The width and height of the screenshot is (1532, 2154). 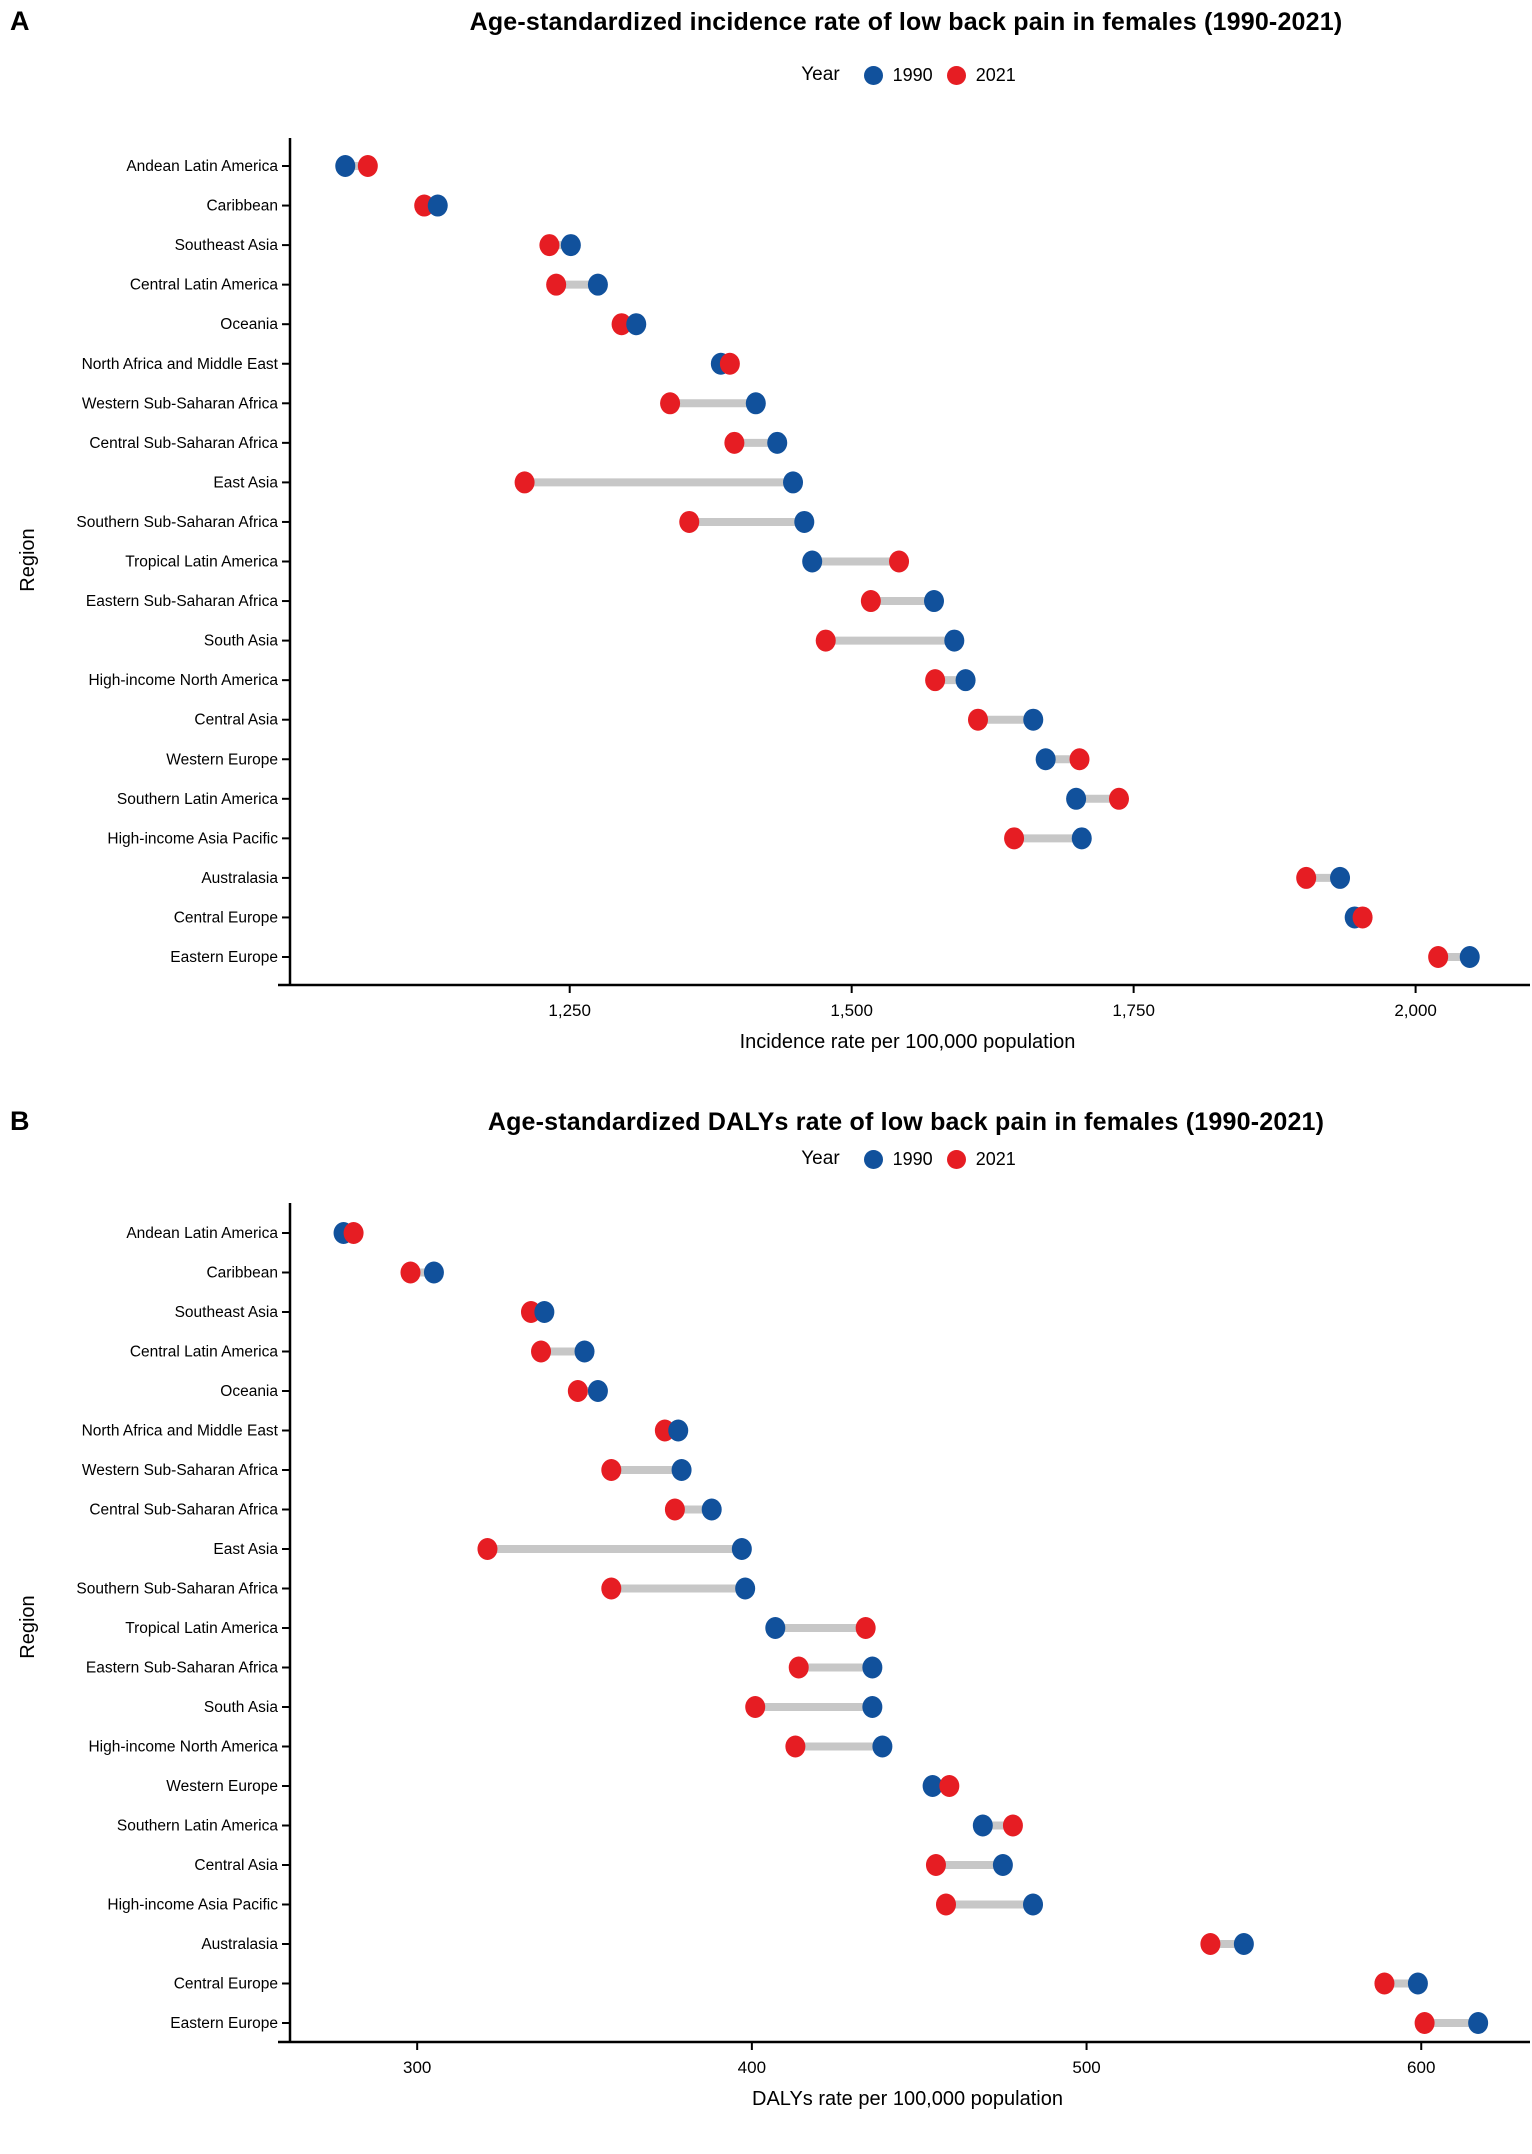 What do you see at coordinates (417, 2067) in the screenshot?
I see `x-tick-label: 300` at bounding box center [417, 2067].